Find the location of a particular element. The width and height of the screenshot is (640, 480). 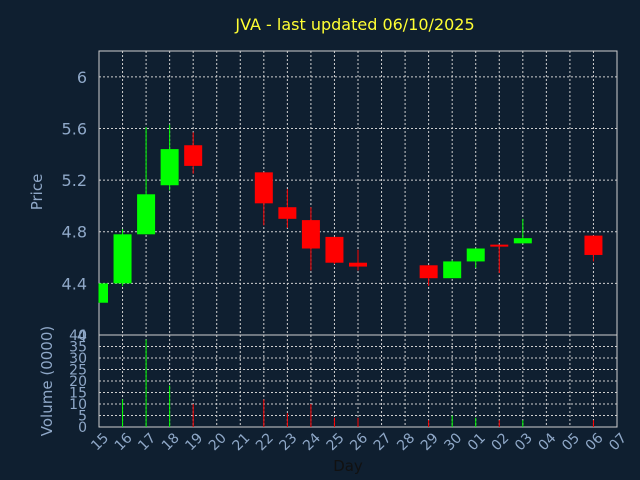

chart-title: JVA - last updated 06/10/2025 is located at coordinates (354, 24).